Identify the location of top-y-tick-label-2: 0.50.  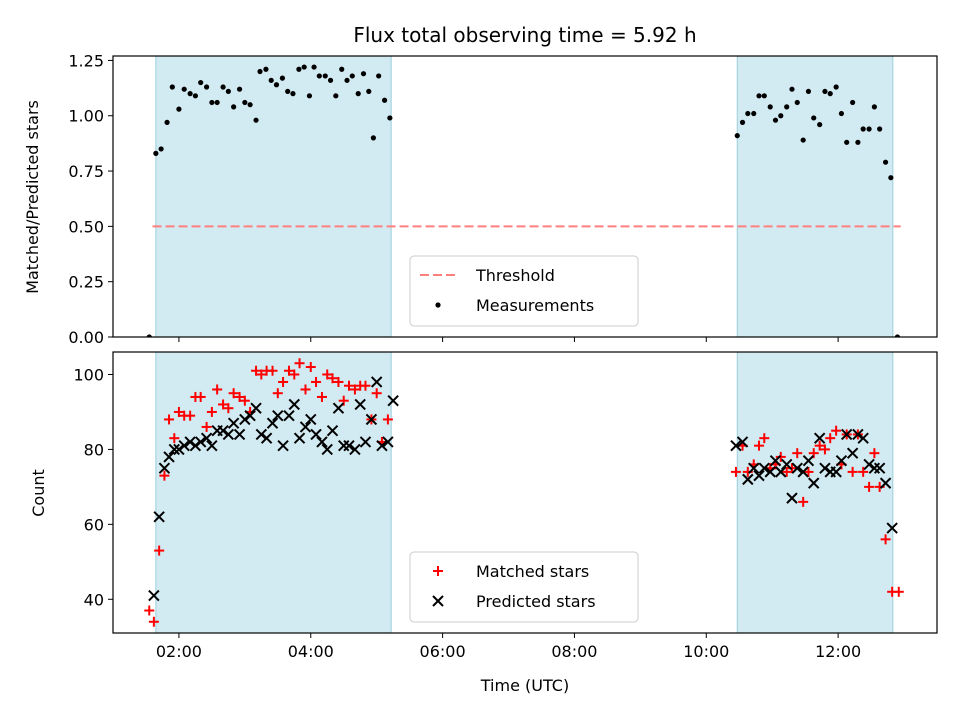
(86, 226).